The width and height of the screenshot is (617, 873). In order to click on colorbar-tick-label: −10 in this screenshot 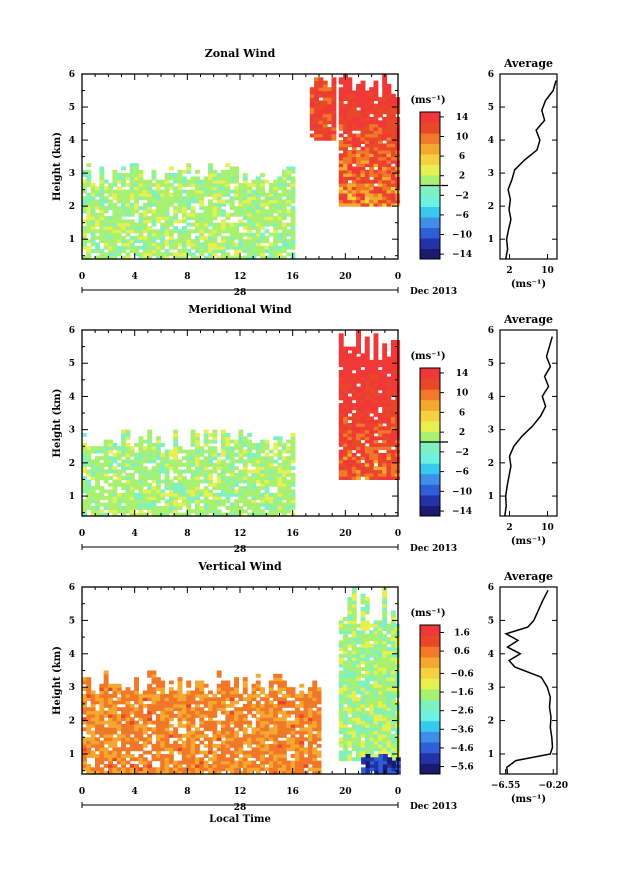, I will do `click(462, 236)`.